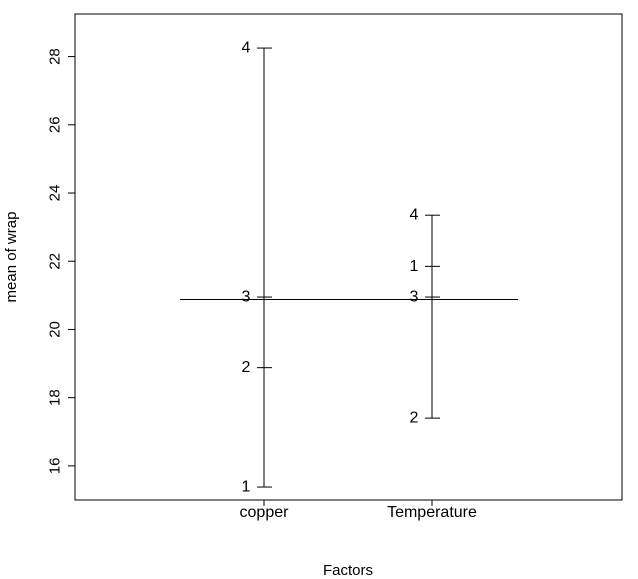 The width and height of the screenshot is (638, 579). I want to click on y-tick-label: 22, so click(55, 261).